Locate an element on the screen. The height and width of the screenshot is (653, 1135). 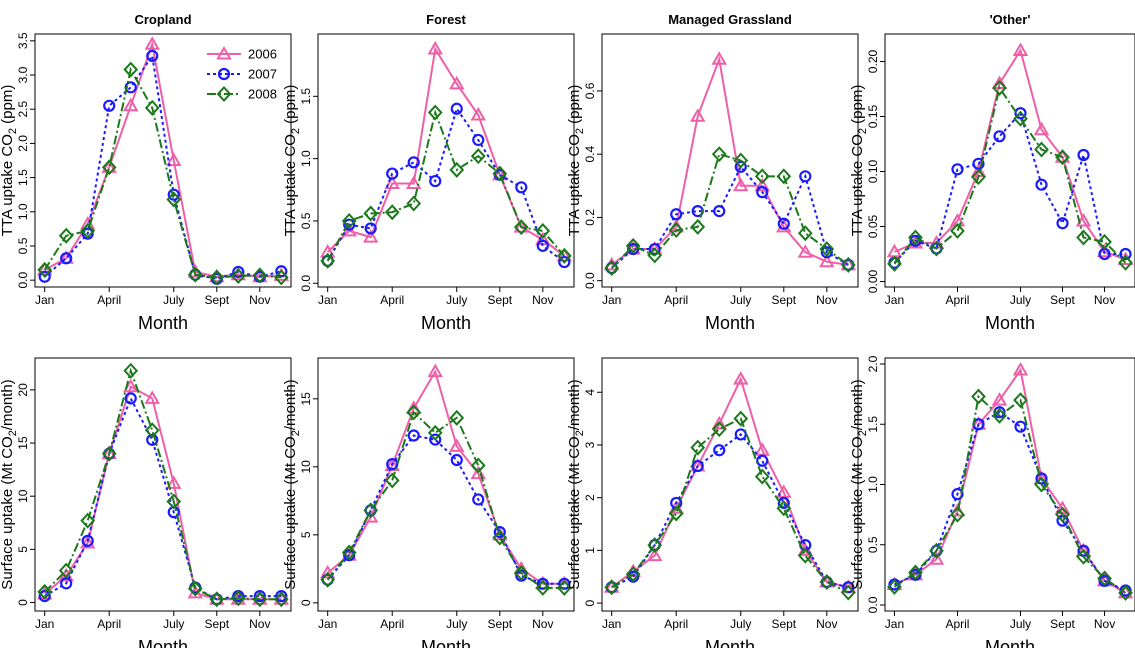
y-axis-title-tail: (ppm) is located at coordinates (857, 106).